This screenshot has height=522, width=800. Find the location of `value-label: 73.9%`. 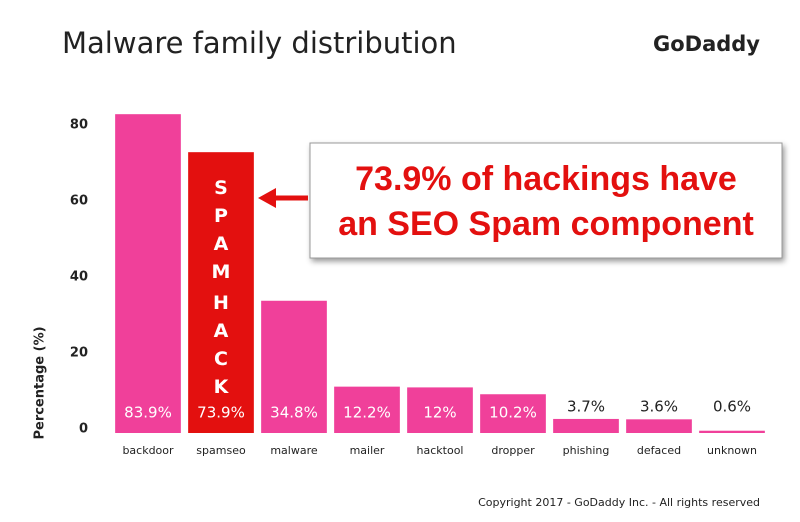

value-label: 73.9% is located at coordinates (221, 413).